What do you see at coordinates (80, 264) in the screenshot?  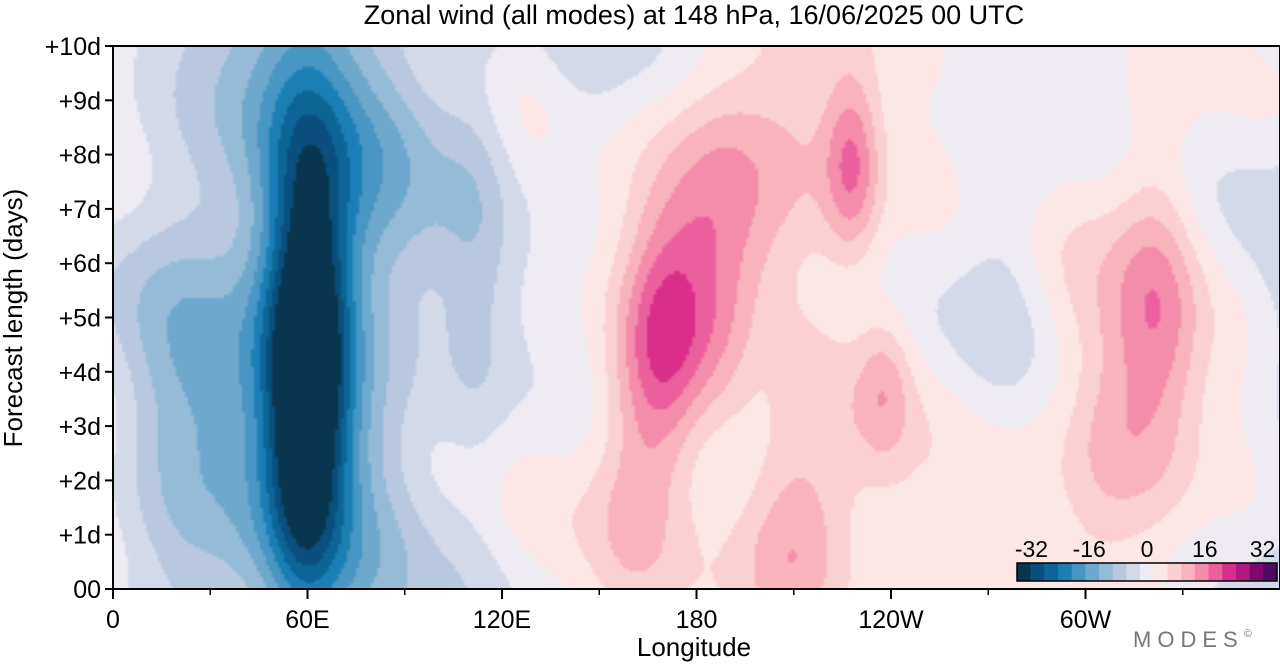 I see `y-tick-label-6: +6d` at bounding box center [80, 264].